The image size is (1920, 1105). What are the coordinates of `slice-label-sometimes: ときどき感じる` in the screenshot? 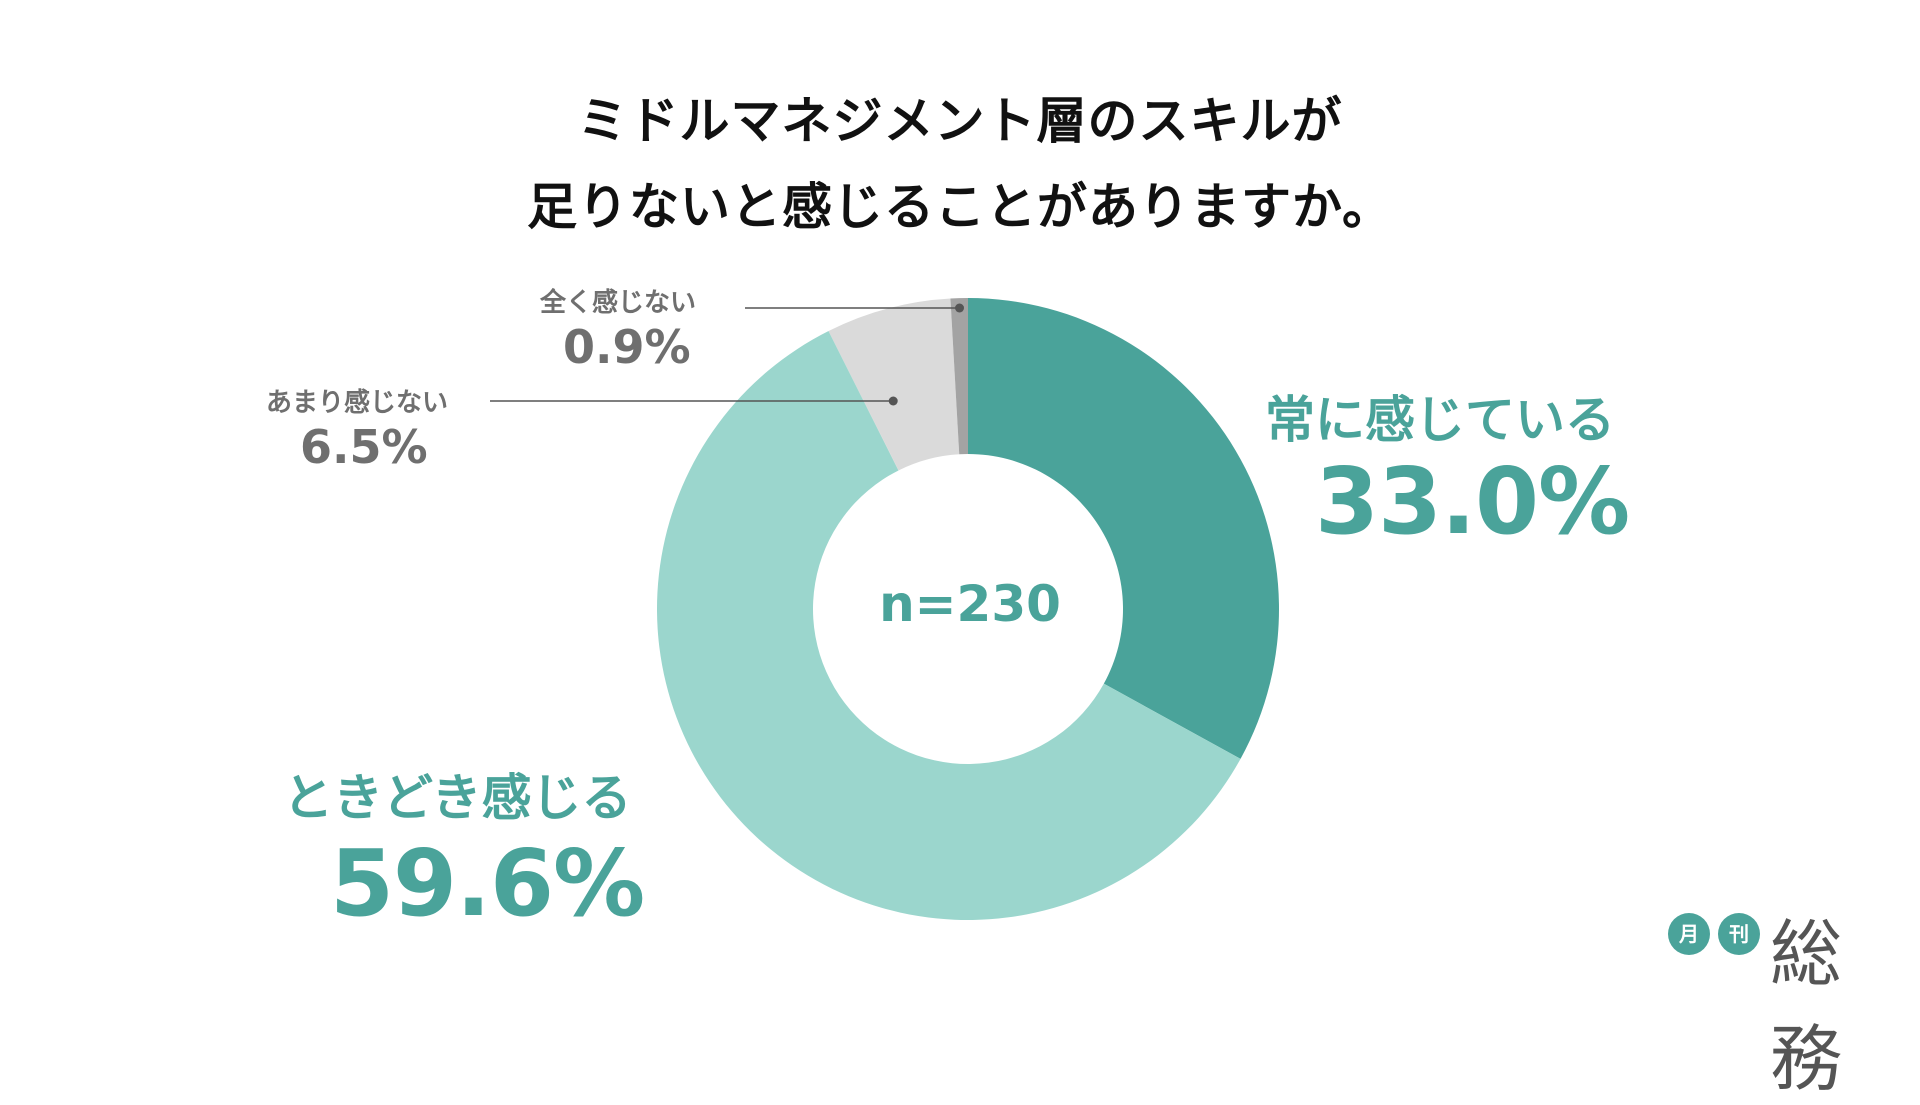 It's located at (457, 798).